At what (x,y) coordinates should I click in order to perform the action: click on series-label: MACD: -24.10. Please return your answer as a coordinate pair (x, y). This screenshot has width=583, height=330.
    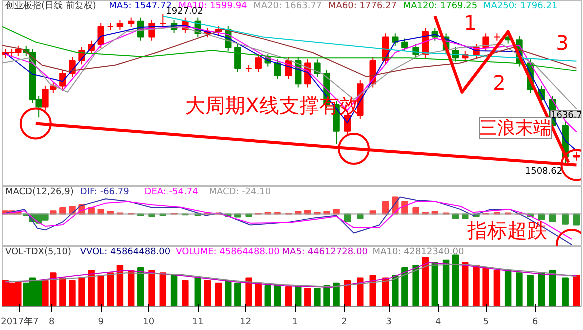
    Looking at the image, I should click on (240, 193).